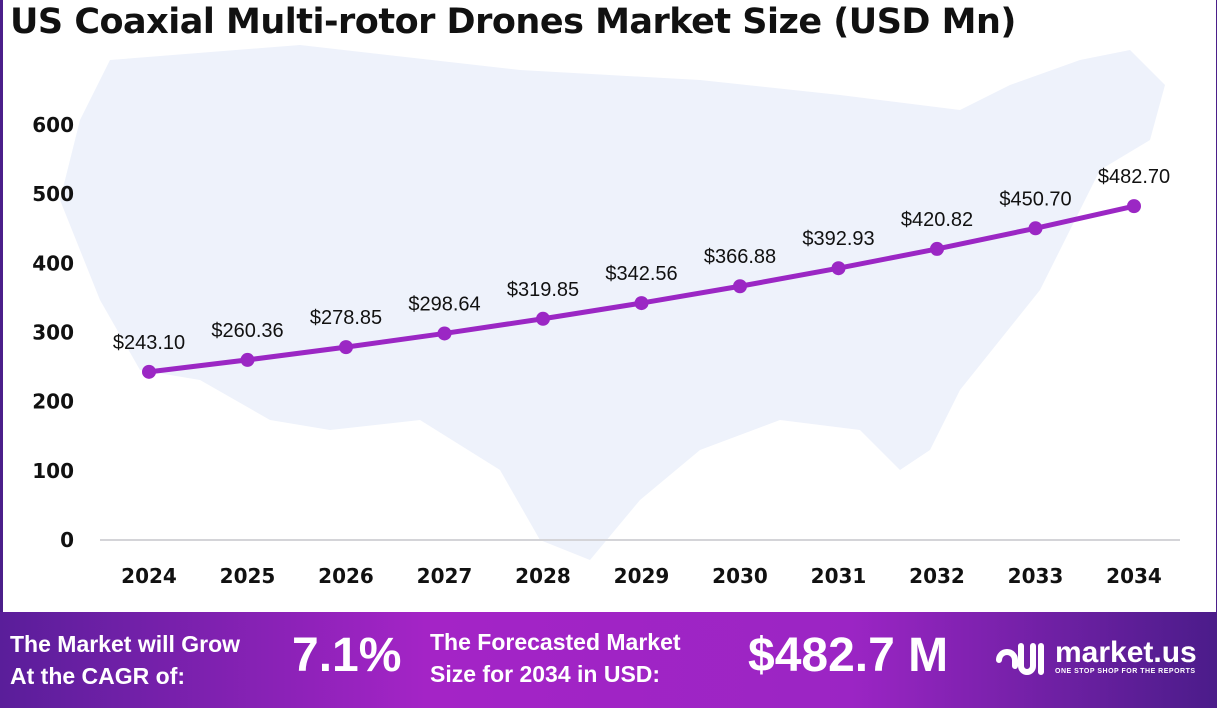 This screenshot has height=708, width=1217. Describe the element at coordinates (1035, 199) in the screenshot. I see `data-label: $450.70` at that location.